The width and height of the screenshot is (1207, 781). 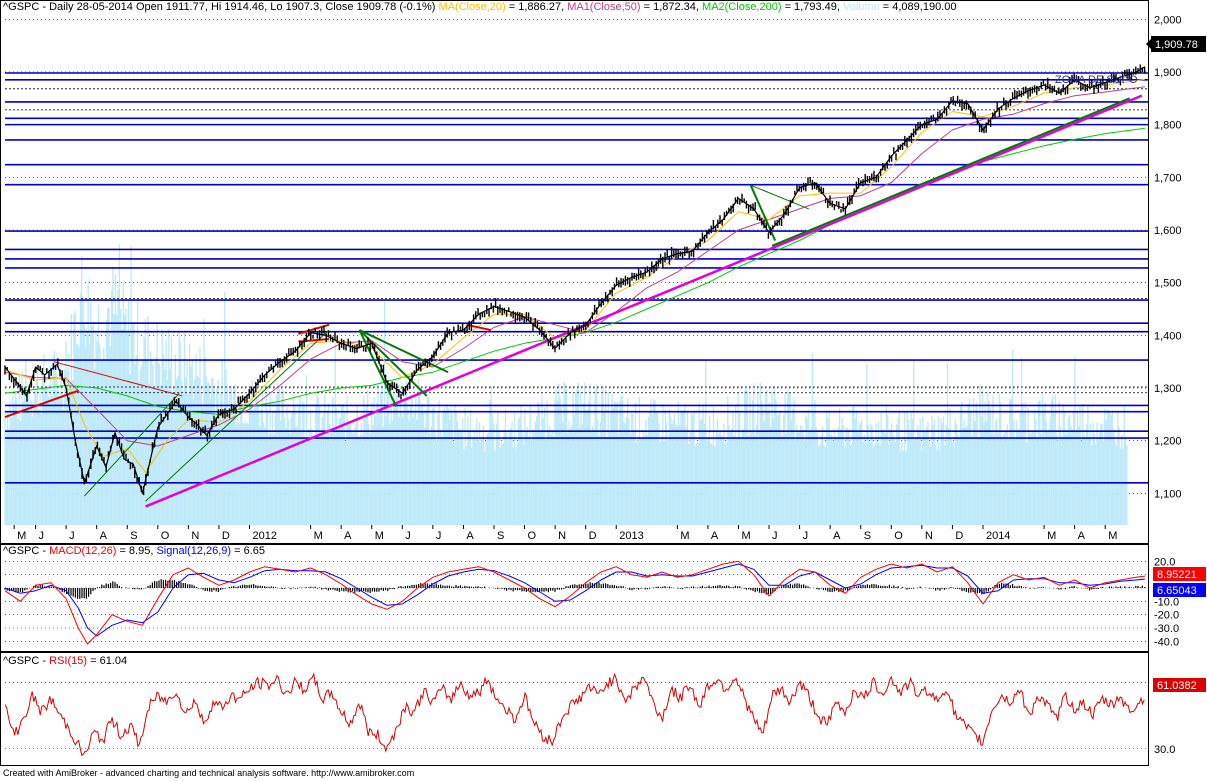 I want to click on ma200-label: MA2(Close,200), so click(x=742, y=7).